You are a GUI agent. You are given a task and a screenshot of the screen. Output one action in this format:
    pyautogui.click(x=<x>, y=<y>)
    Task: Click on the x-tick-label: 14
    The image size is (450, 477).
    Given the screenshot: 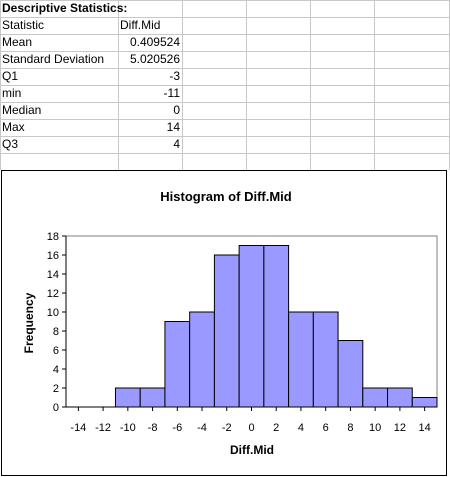 What is the action you would take?
    pyautogui.click(x=425, y=428)
    